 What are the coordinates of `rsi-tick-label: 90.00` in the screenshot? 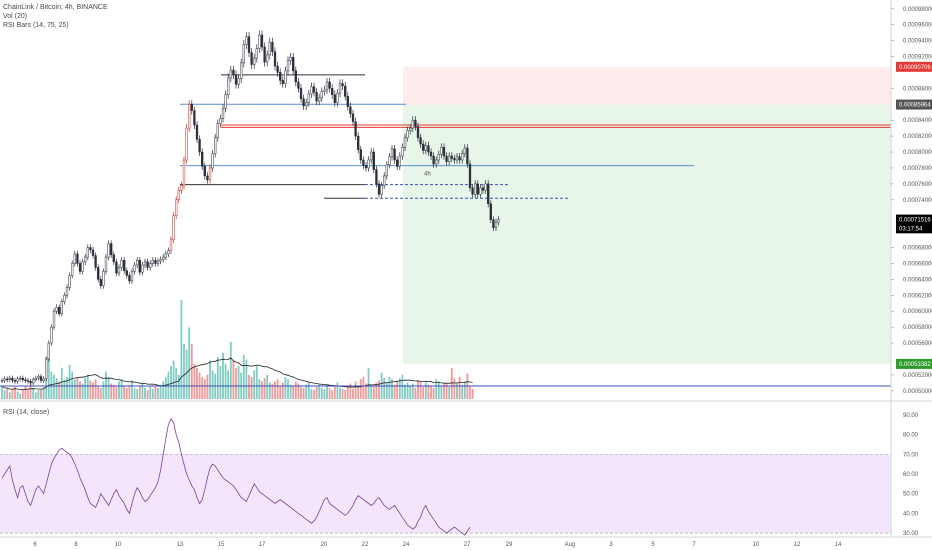 It's located at (911, 416).